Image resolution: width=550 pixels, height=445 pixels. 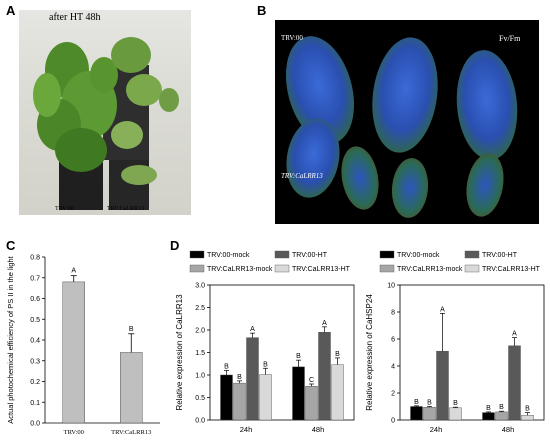 What do you see at coordinates (311, 380) in the screenshot?
I see `significance-letter: C` at bounding box center [311, 380].